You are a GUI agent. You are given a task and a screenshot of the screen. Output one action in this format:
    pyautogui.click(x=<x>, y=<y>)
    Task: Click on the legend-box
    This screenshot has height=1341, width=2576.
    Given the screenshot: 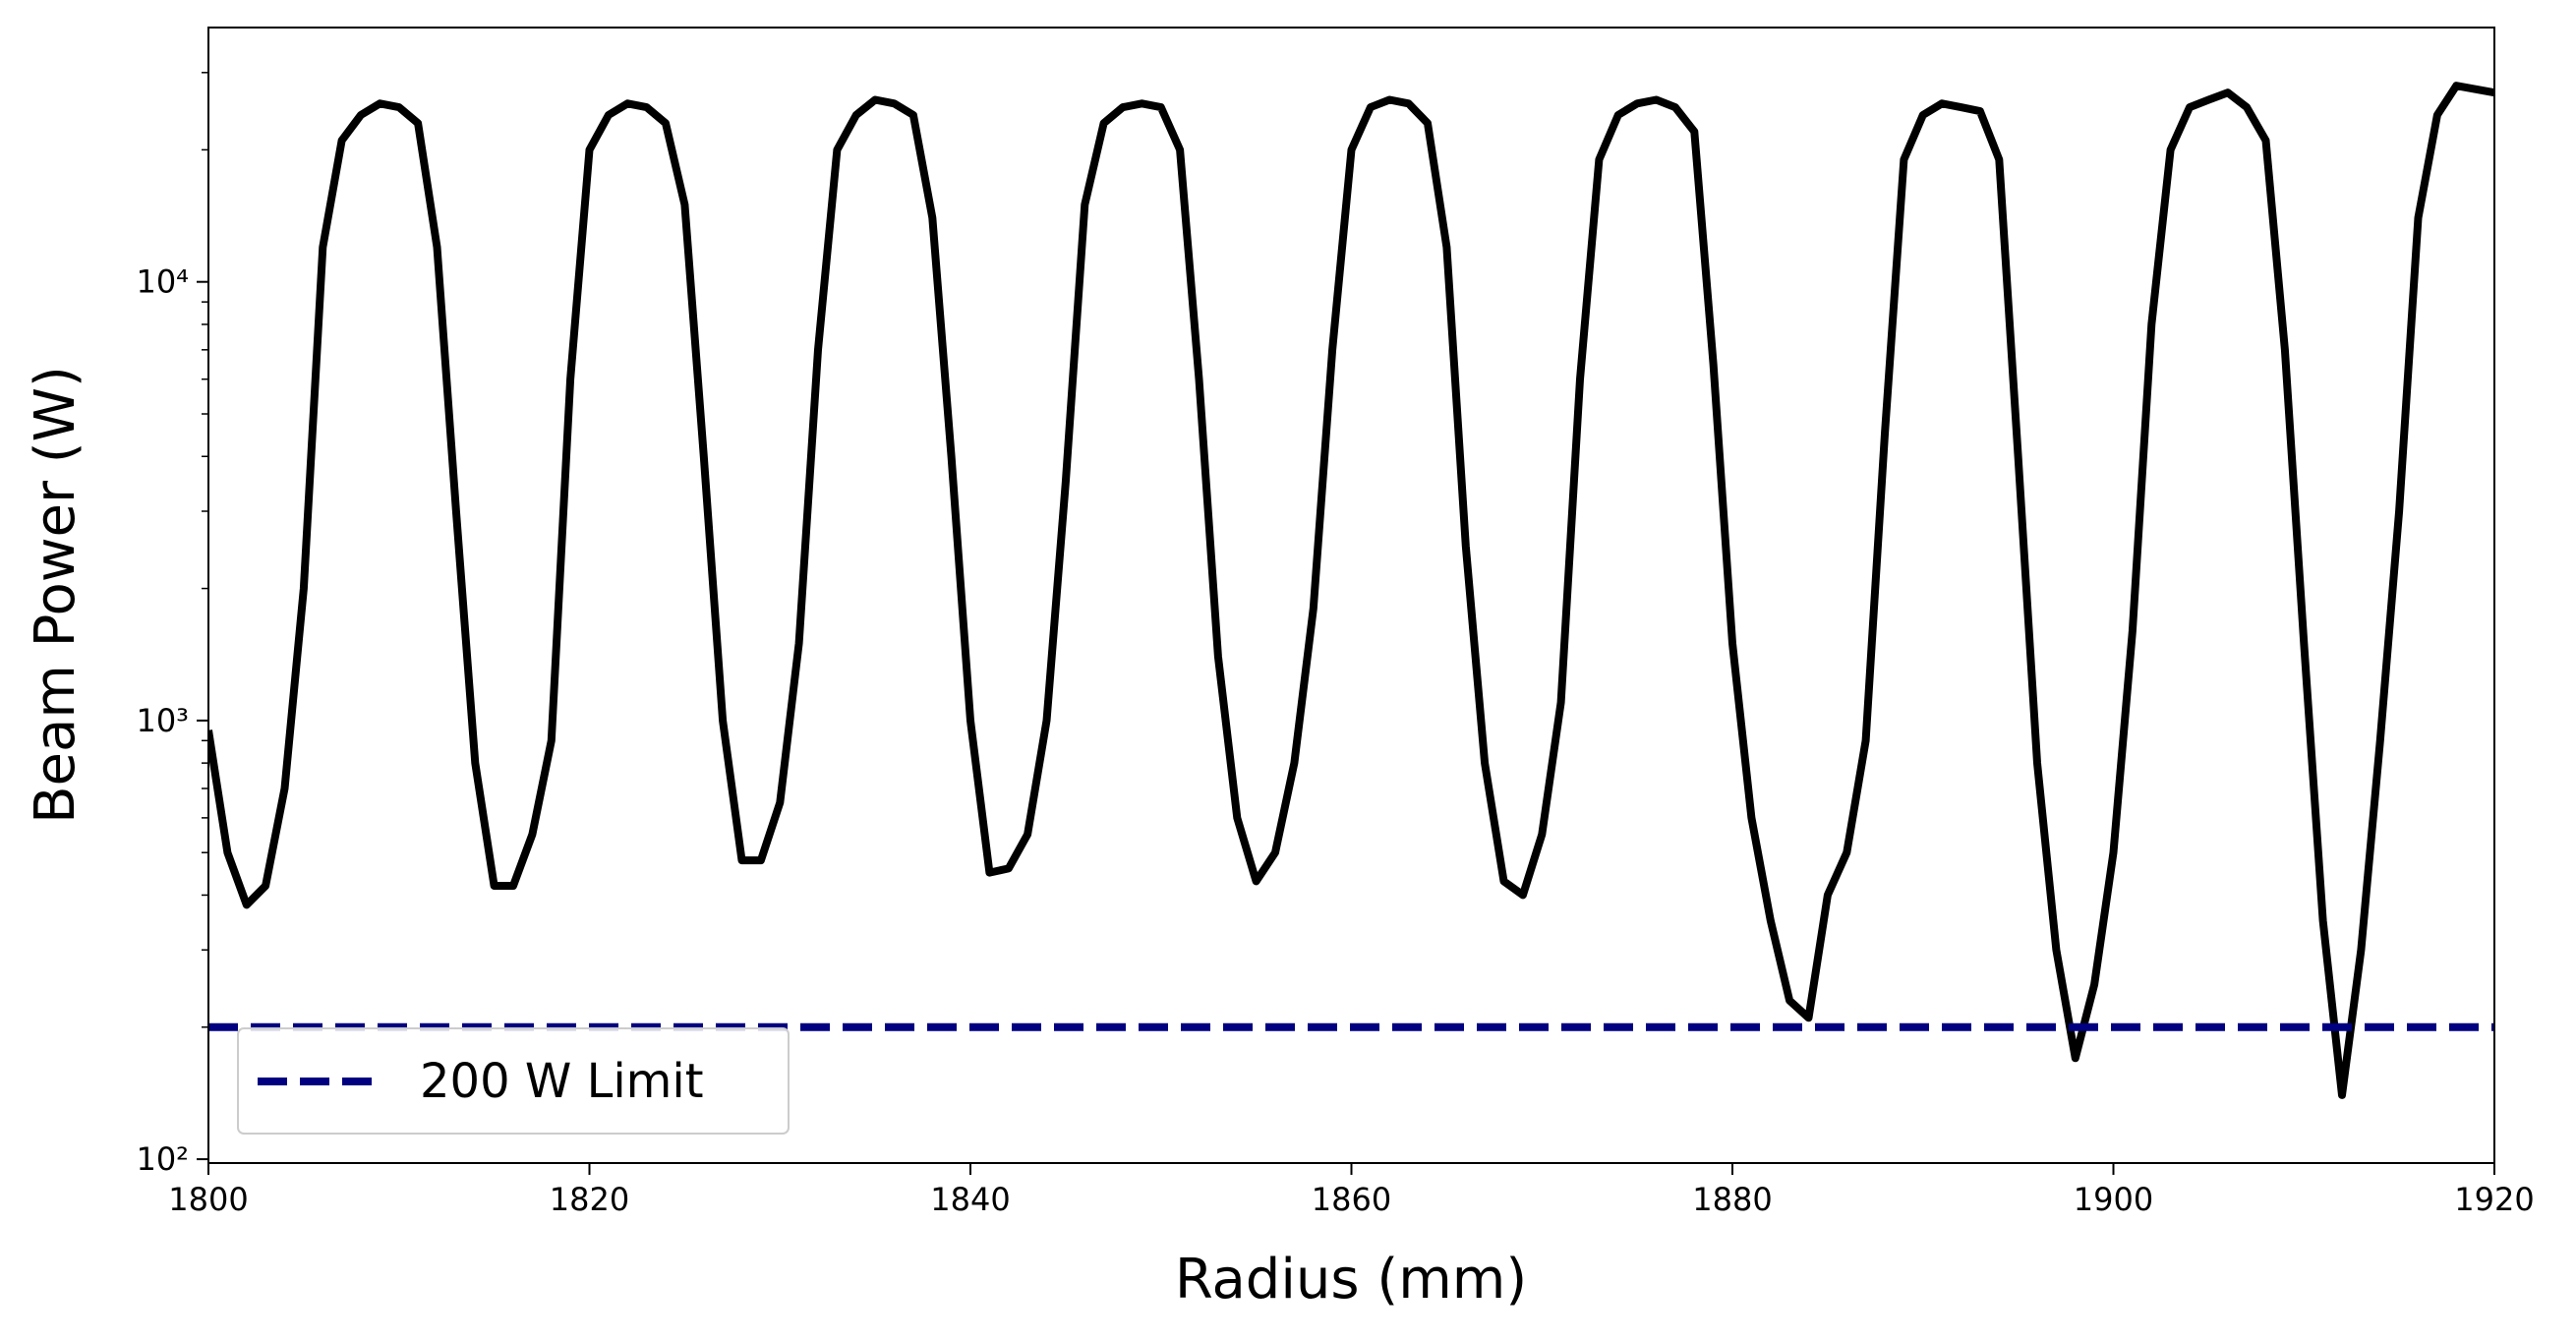 What is the action you would take?
    pyautogui.click(x=513, y=1081)
    